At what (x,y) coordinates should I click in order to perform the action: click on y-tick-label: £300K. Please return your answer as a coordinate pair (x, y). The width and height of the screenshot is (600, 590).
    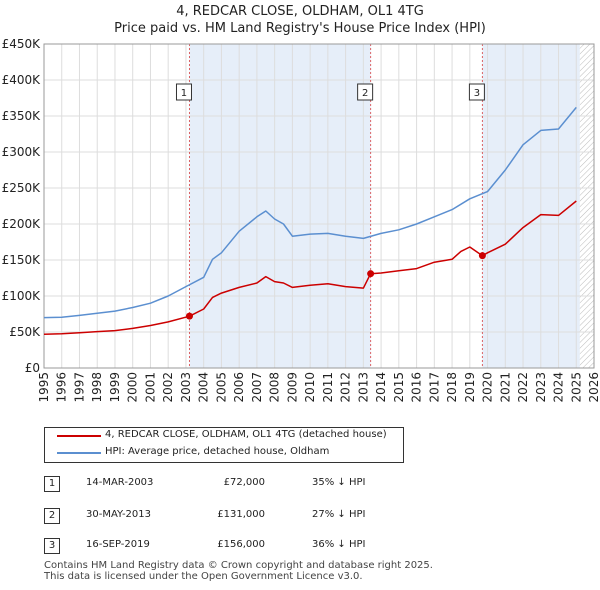
    Looking at the image, I should click on (22, 152).